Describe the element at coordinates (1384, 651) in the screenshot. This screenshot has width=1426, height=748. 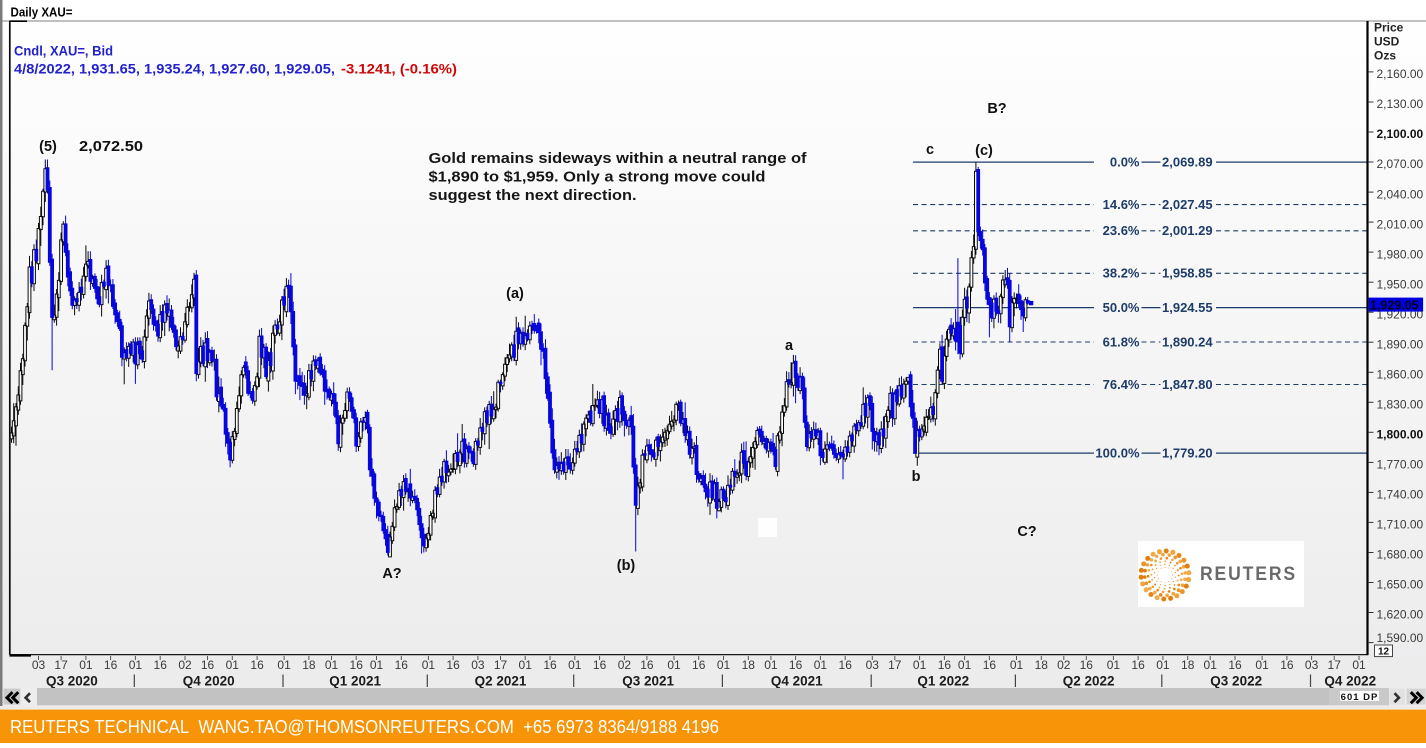
I see `svg-text: 12` at that location.